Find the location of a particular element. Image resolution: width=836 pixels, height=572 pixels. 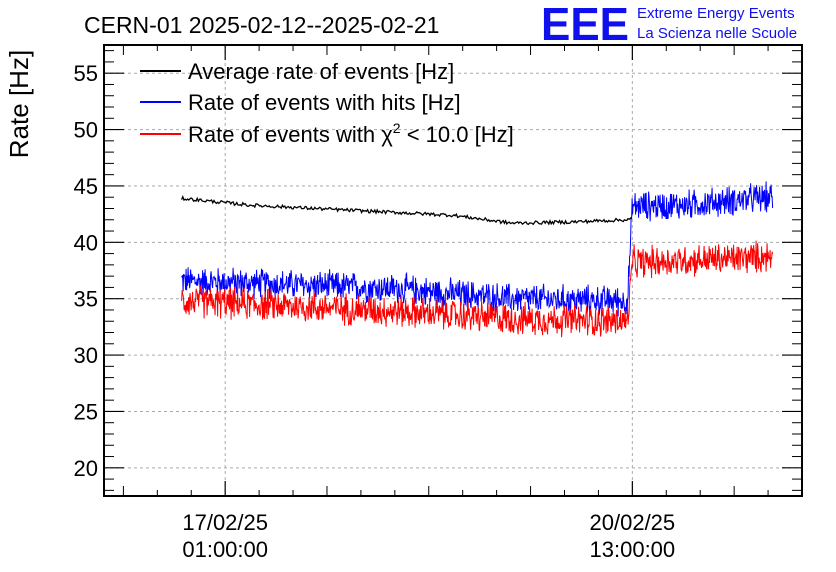

y-tick-label: 30 is located at coordinates (86, 355).